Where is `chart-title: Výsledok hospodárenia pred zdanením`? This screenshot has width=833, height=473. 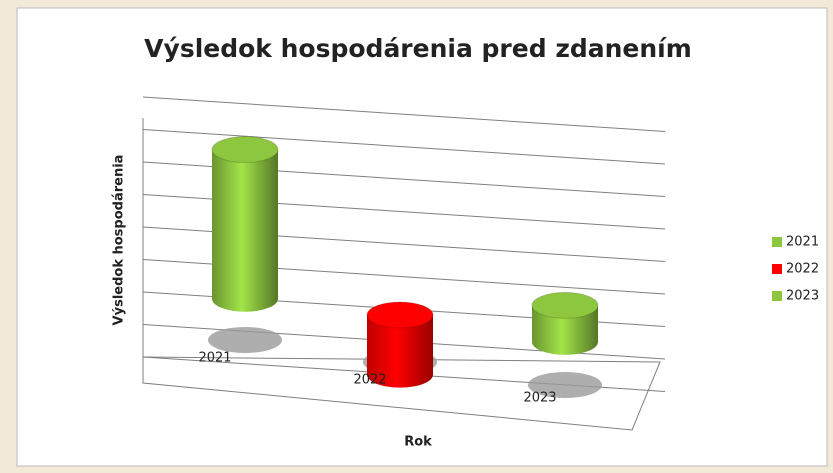 chart-title: Výsledok hospodárenia pred zdanením is located at coordinates (418, 48).